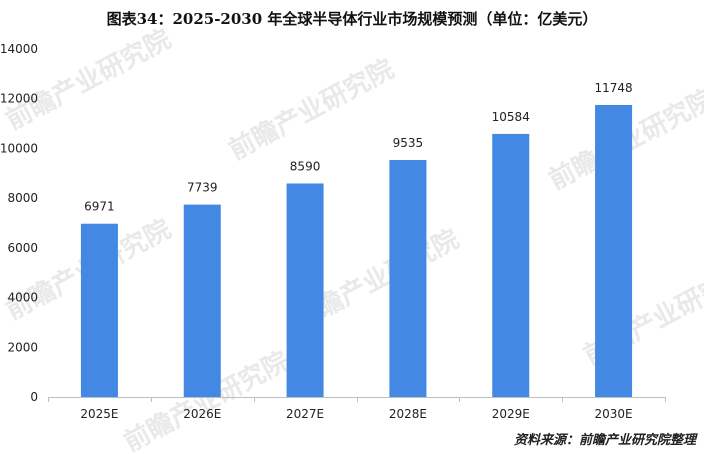 This screenshot has height=454, width=704. I want to click on source-note: 资料来源：前瞻产业研究院整理, so click(604, 440).